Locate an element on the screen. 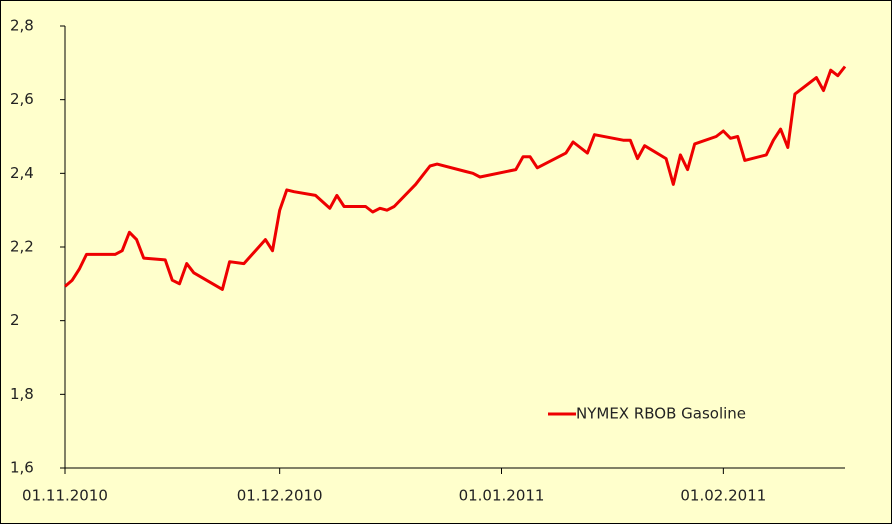 Image resolution: width=892 pixels, height=524 pixels. y-tick-label: 1,8 is located at coordinates (22, 394).